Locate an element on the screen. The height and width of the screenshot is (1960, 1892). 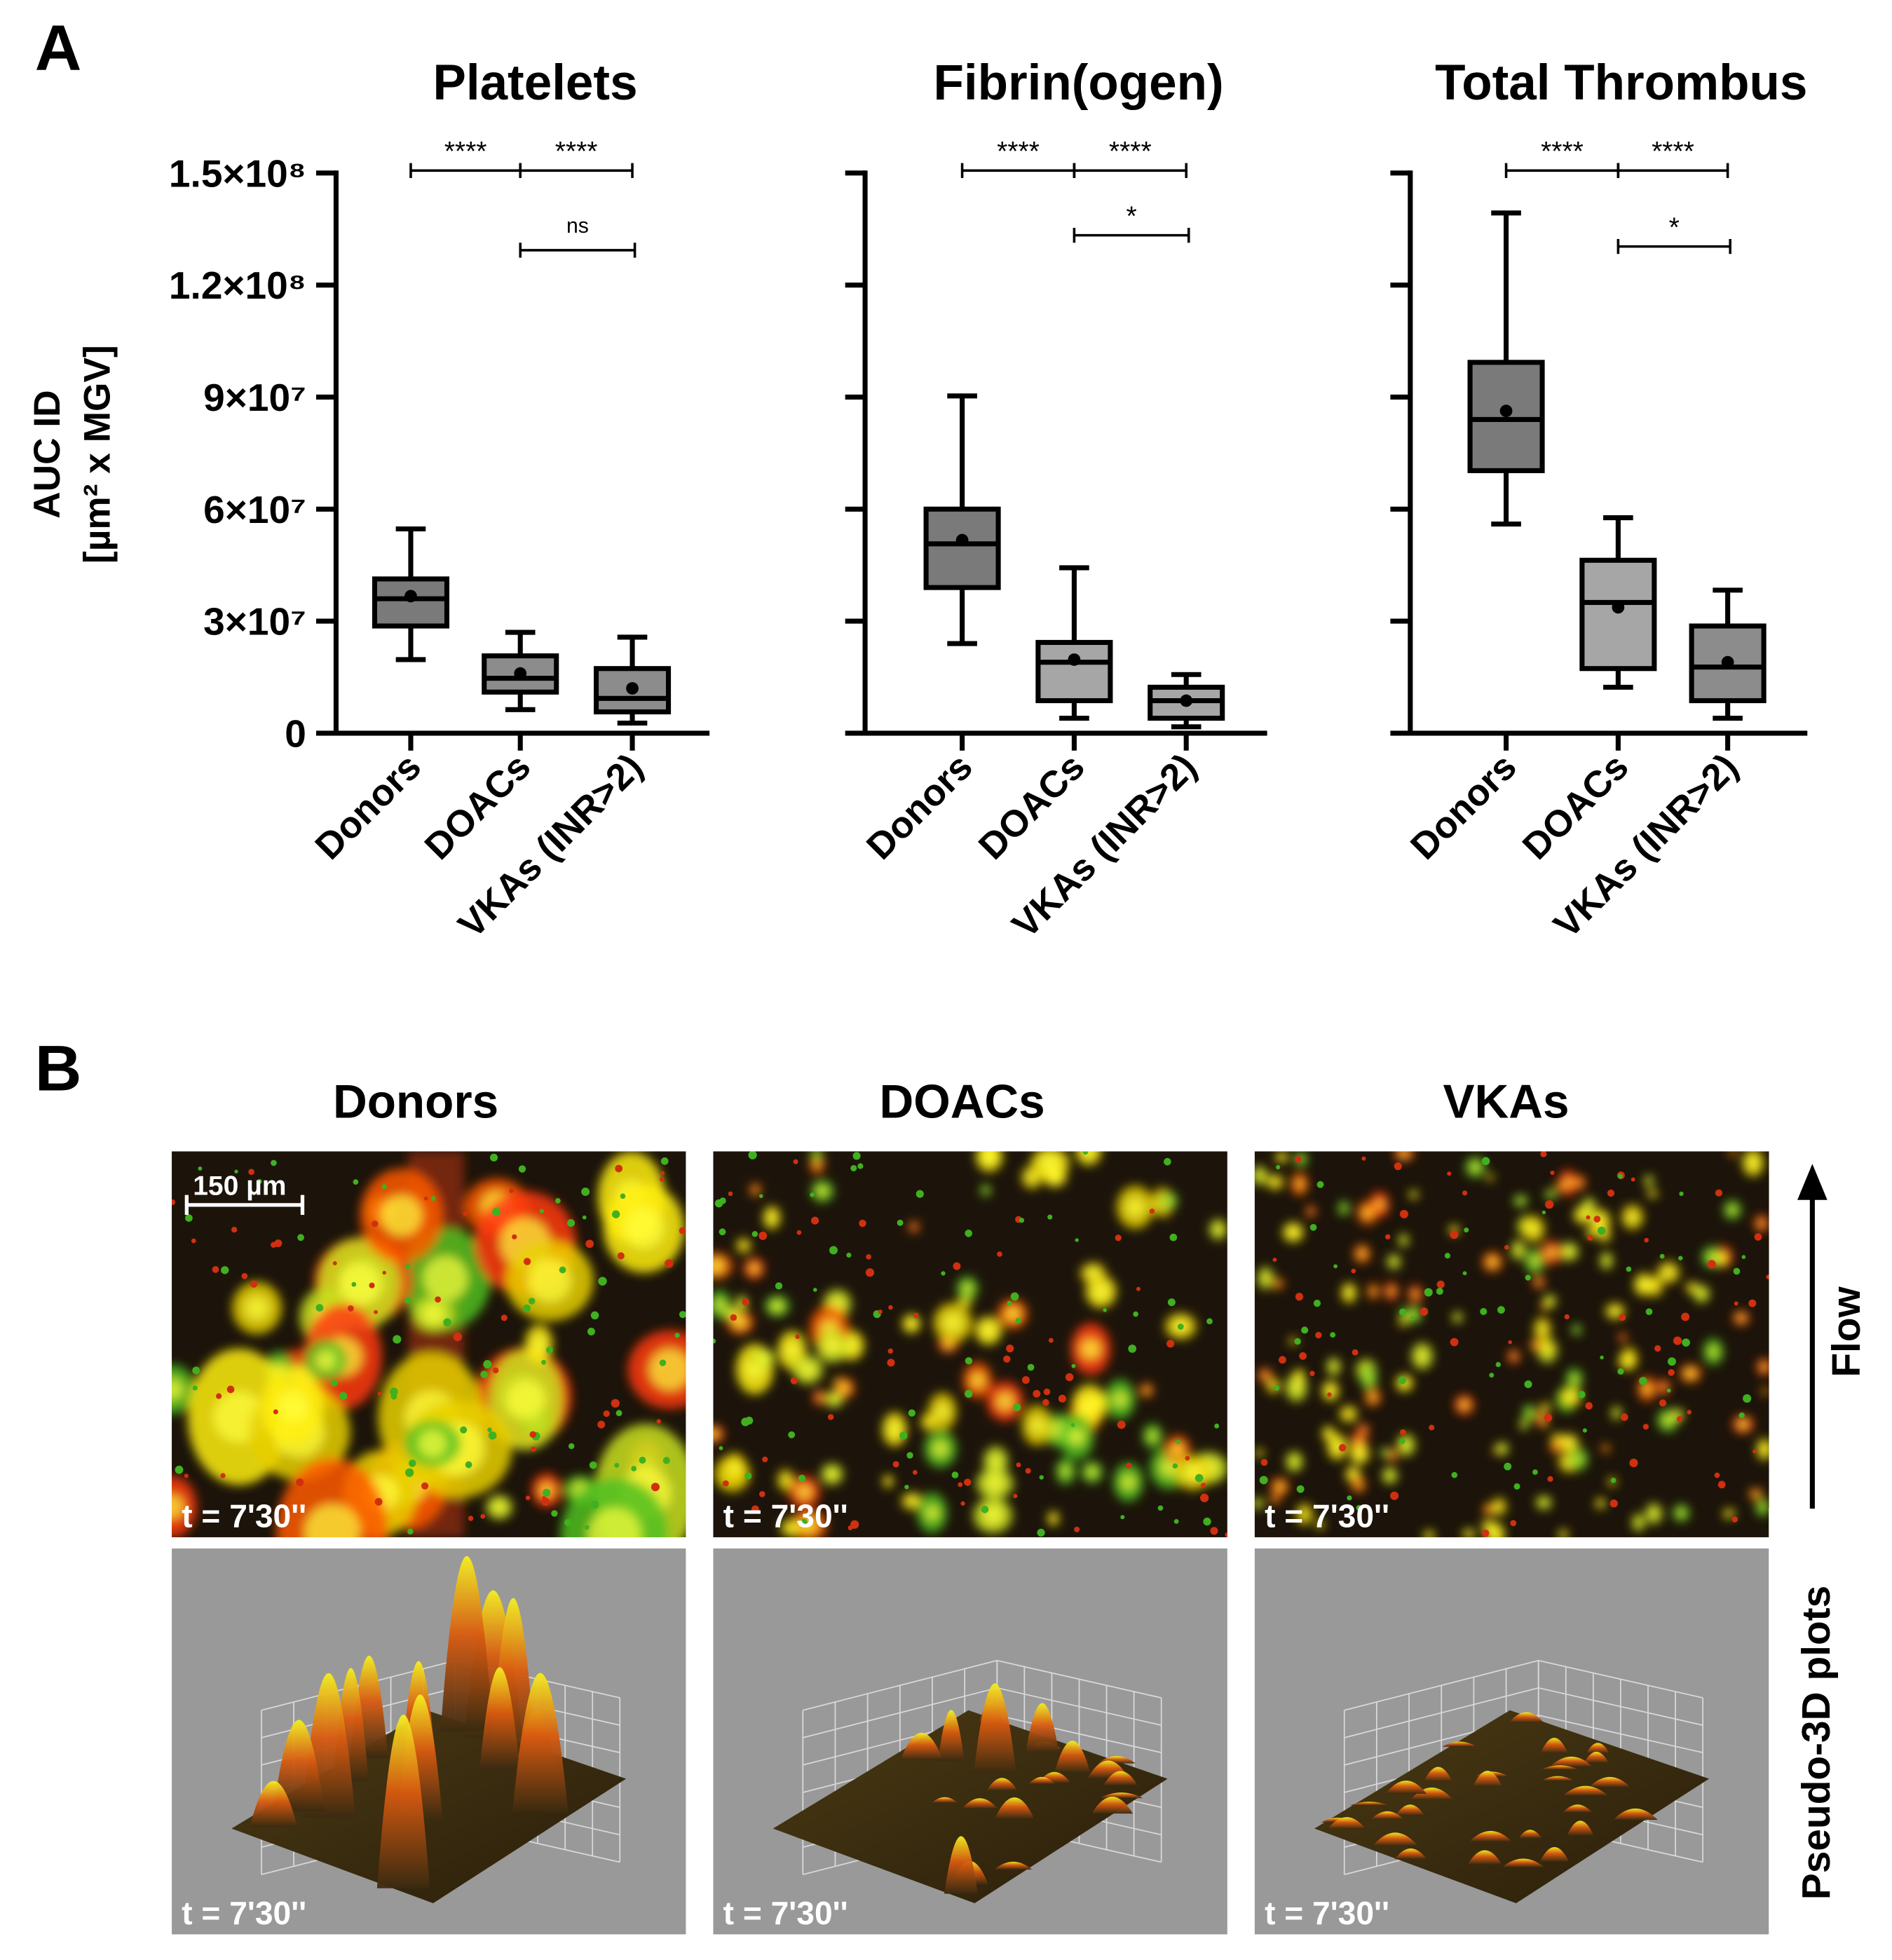
x-tick-label: Donors is located at coordinates (920, 807).